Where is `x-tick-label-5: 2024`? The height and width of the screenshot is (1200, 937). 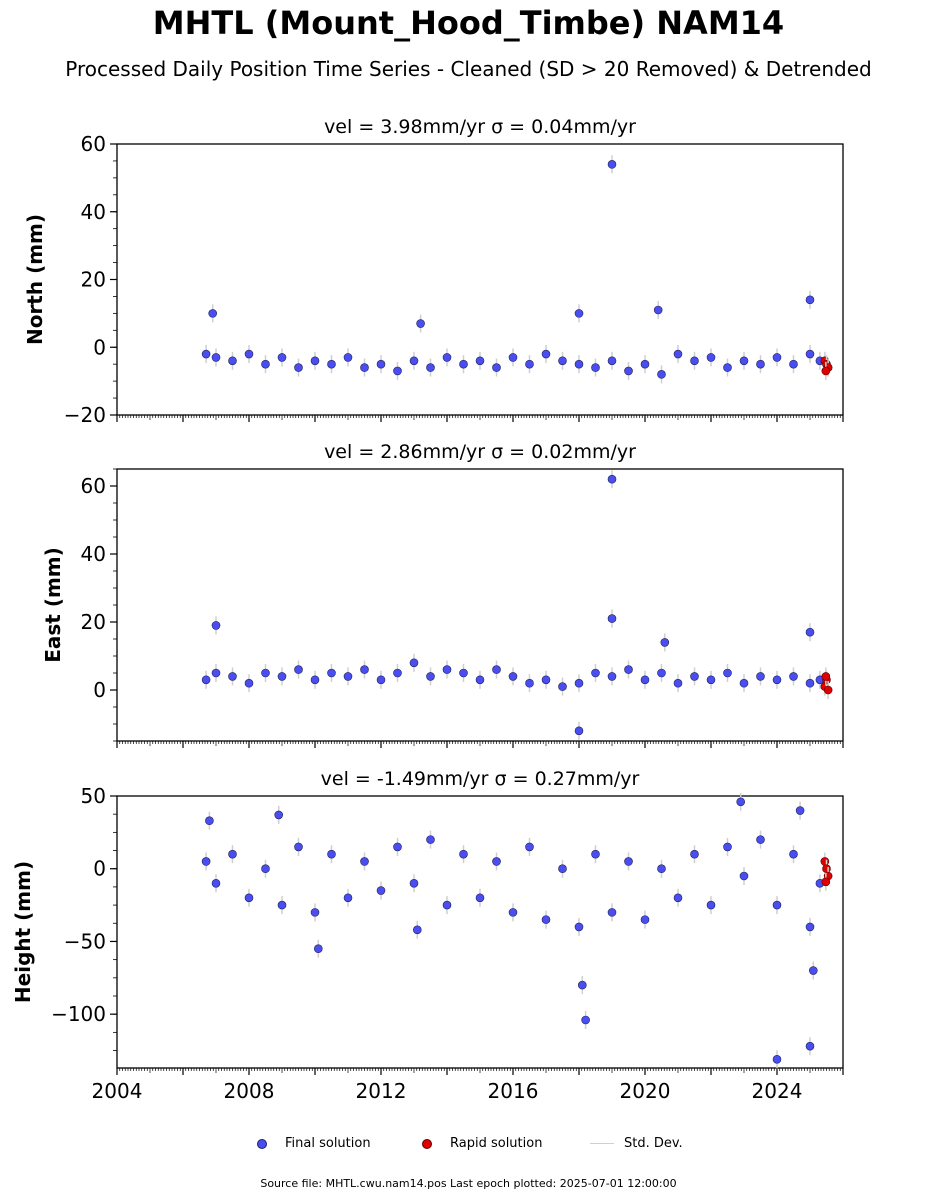
x-tick-label-5: 2024 is located at coordinates (777, 1091).